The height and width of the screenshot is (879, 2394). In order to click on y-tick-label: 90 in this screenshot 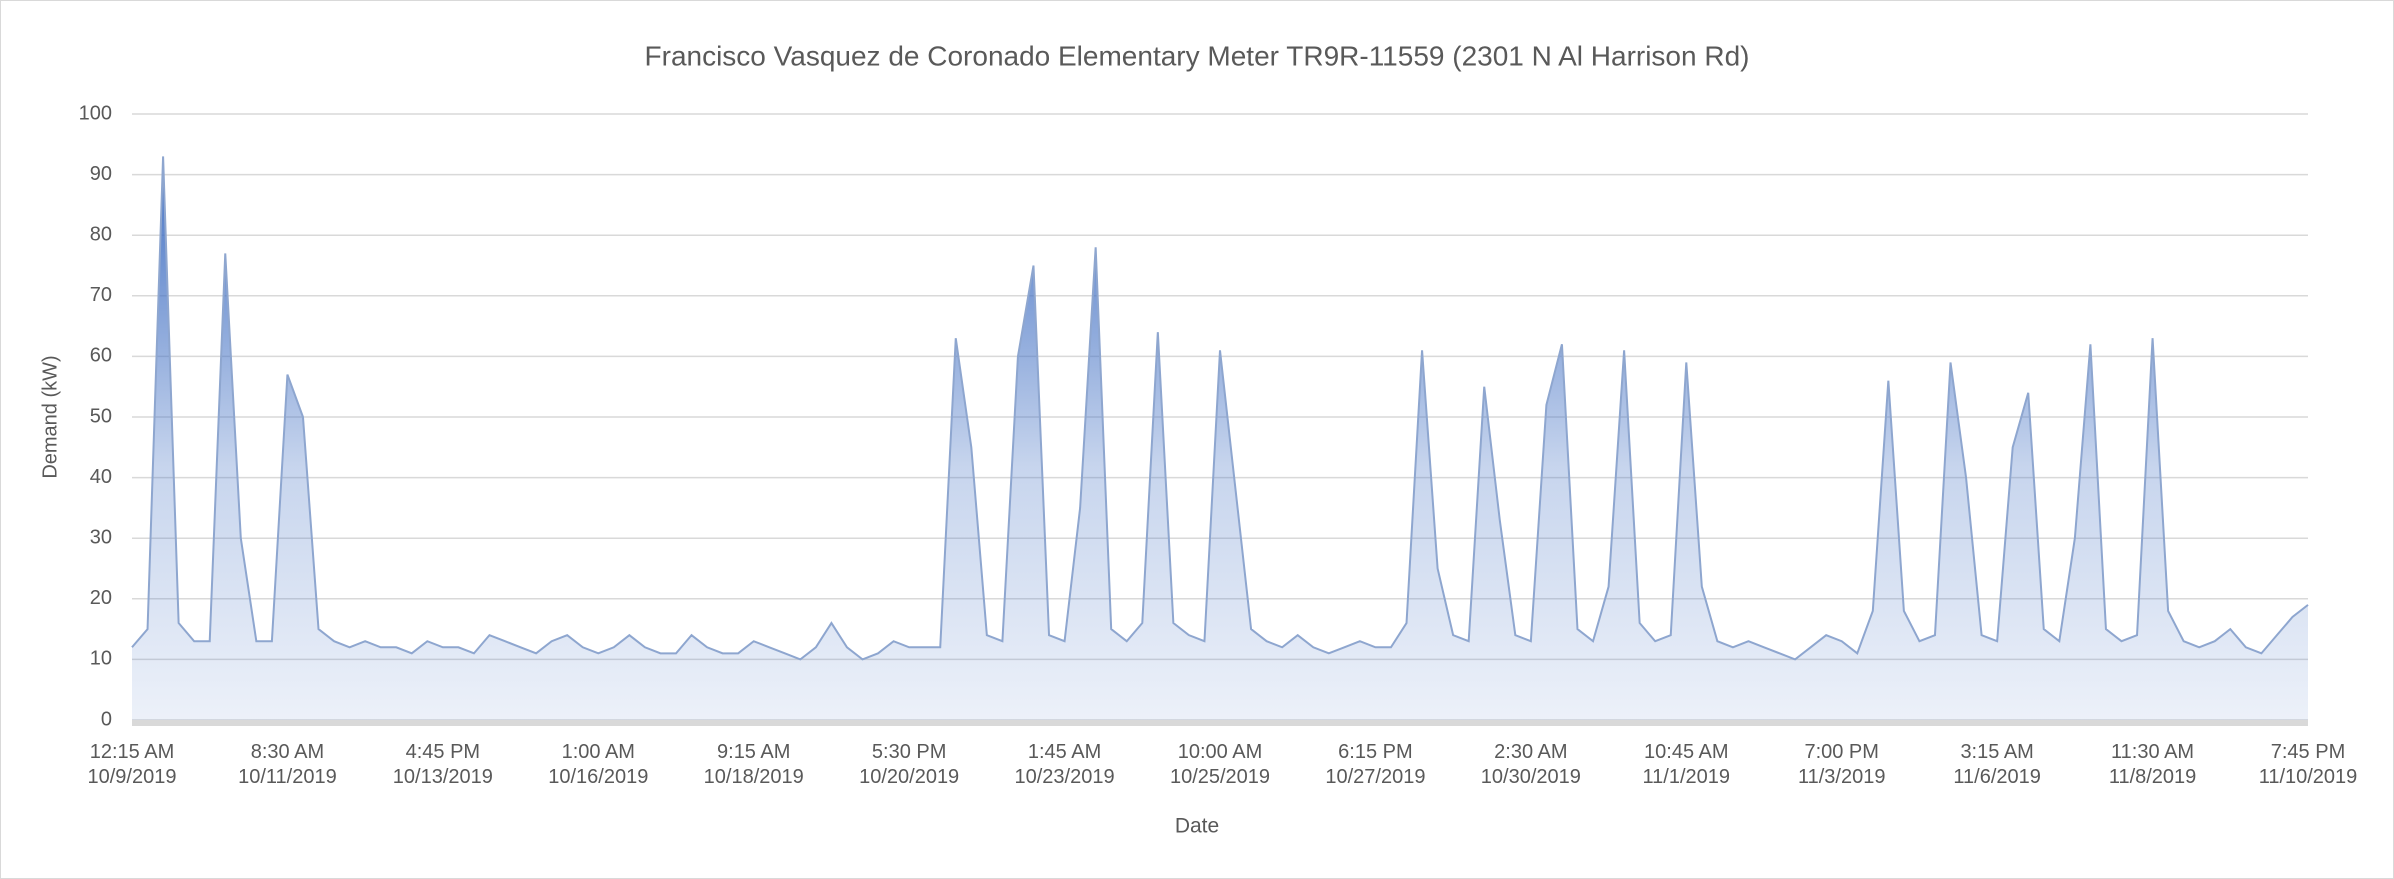, I will do `click(101, 174)`.